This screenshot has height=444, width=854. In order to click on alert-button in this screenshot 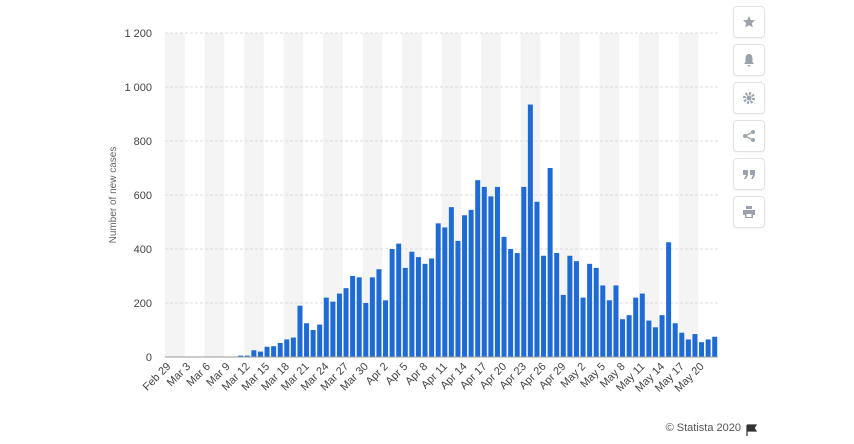, I will do `click(749, 60)`.